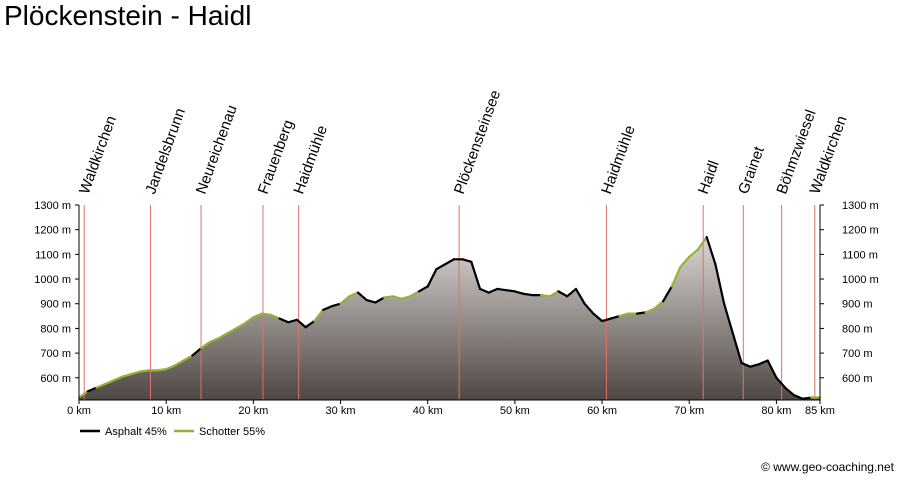 This screenshot has width=900, height=480. Describe the element at coordinates (689, 411) in the screenshot. I see `x-tick-label: 70 km` at that location.